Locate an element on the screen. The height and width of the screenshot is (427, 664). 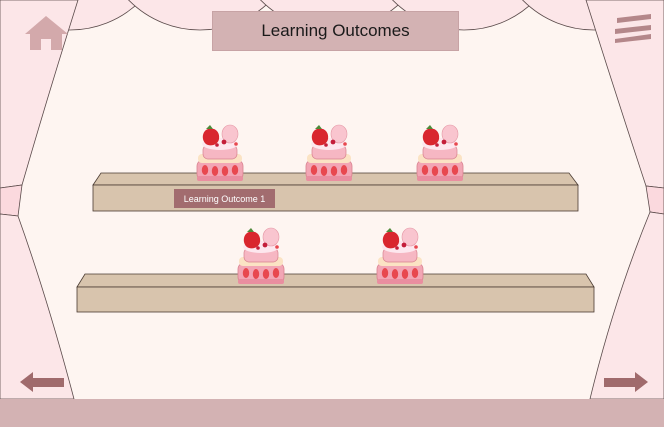
page-title: Learning Outcomes is located at coordinates (335, 30).